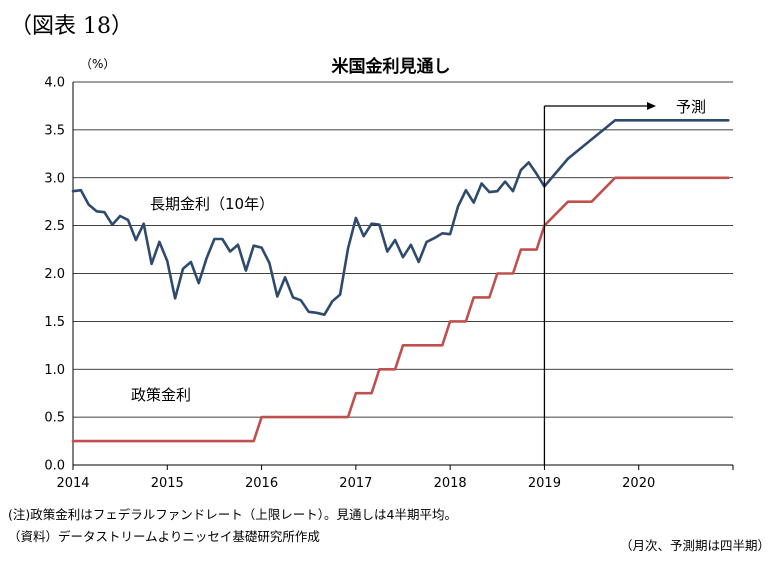  Describe the element at coordinates (54, 130) in the screenshot. I see `y-tick-label: 3.5` at that location.